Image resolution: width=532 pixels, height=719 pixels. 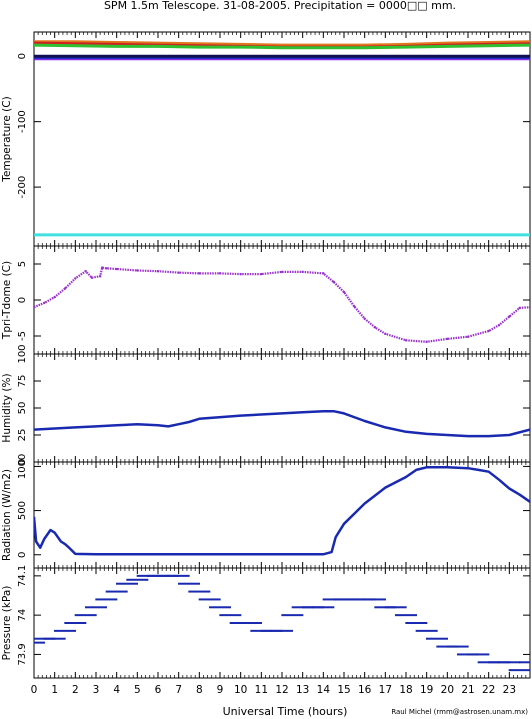 I want to click on x-tick-label: 18, so click(x=405, y=690).